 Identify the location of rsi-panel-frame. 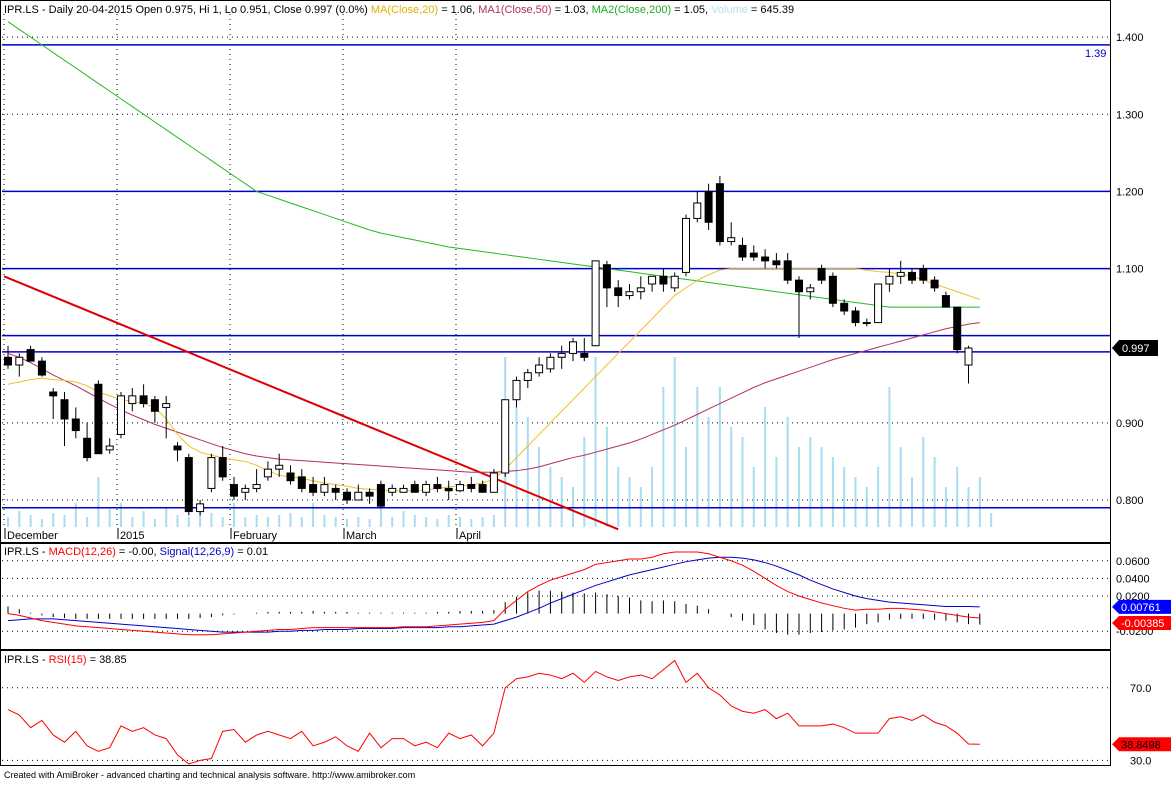
(555, 708).